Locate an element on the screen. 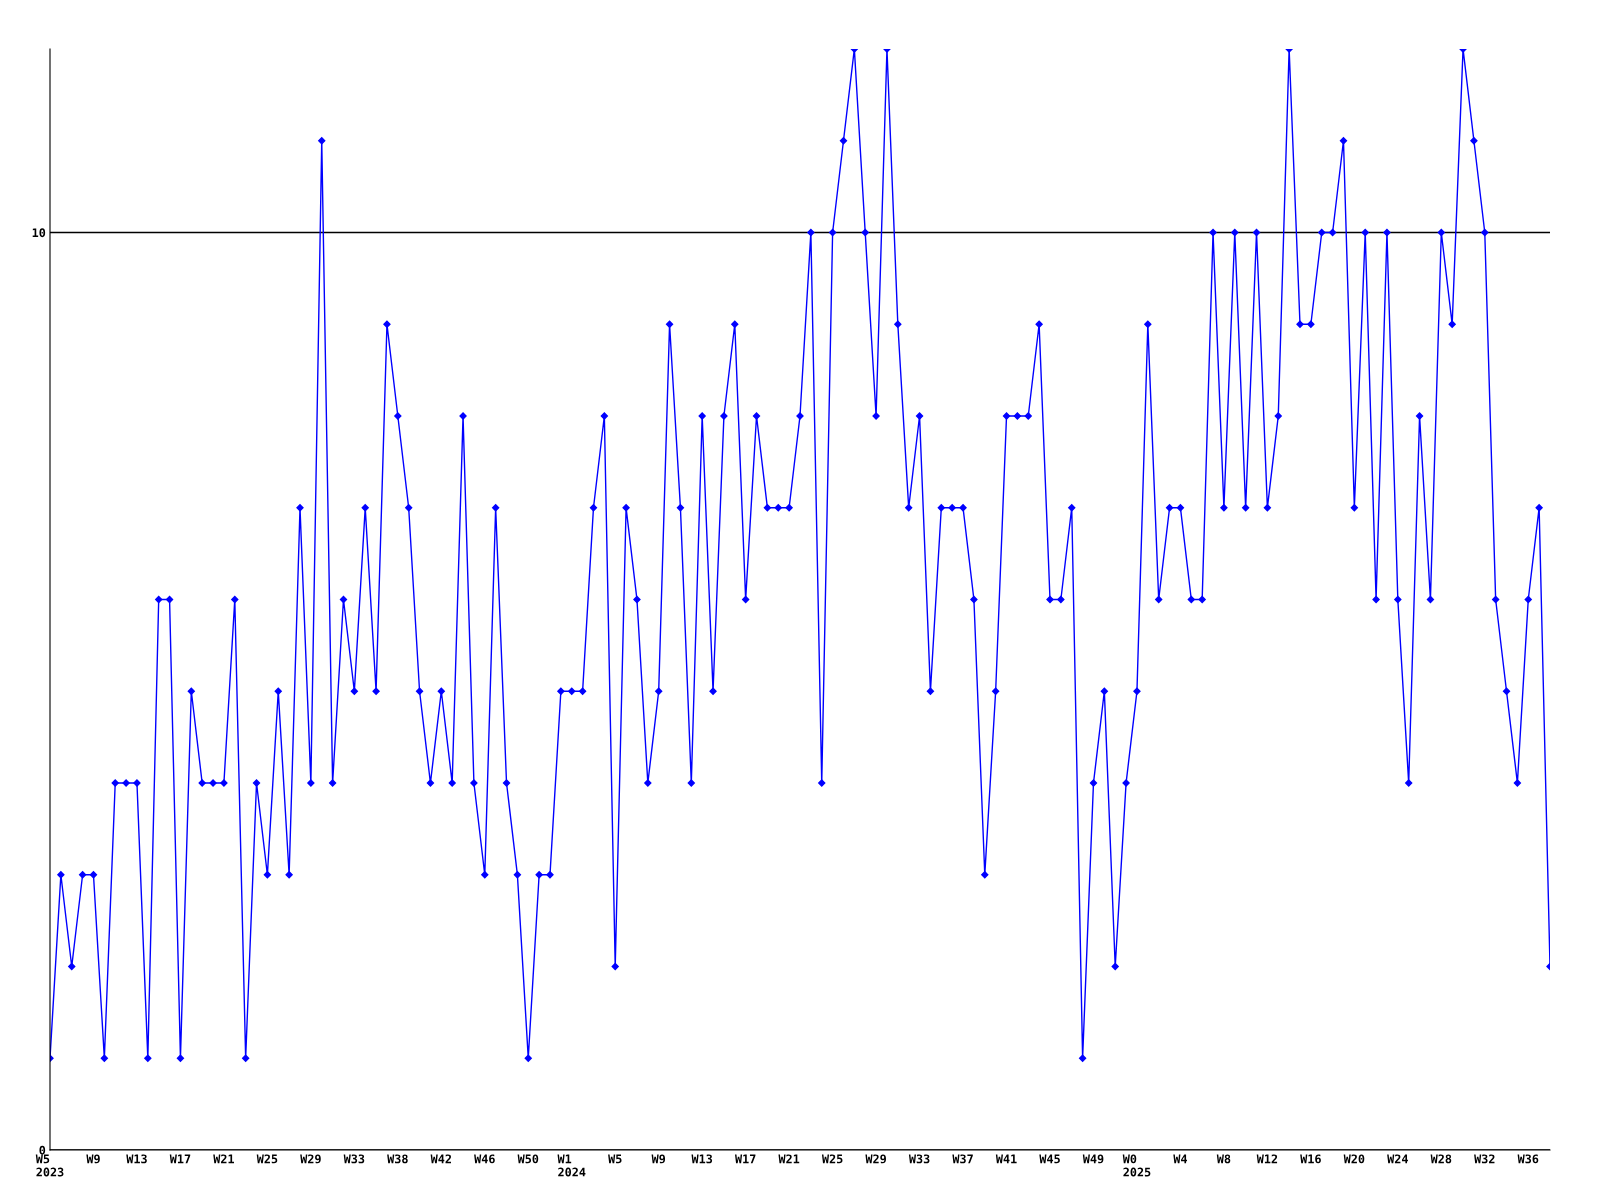 This screenshot has height=1200, width=1600. y-tick-label: 10 is located at coordinates (39, 233).